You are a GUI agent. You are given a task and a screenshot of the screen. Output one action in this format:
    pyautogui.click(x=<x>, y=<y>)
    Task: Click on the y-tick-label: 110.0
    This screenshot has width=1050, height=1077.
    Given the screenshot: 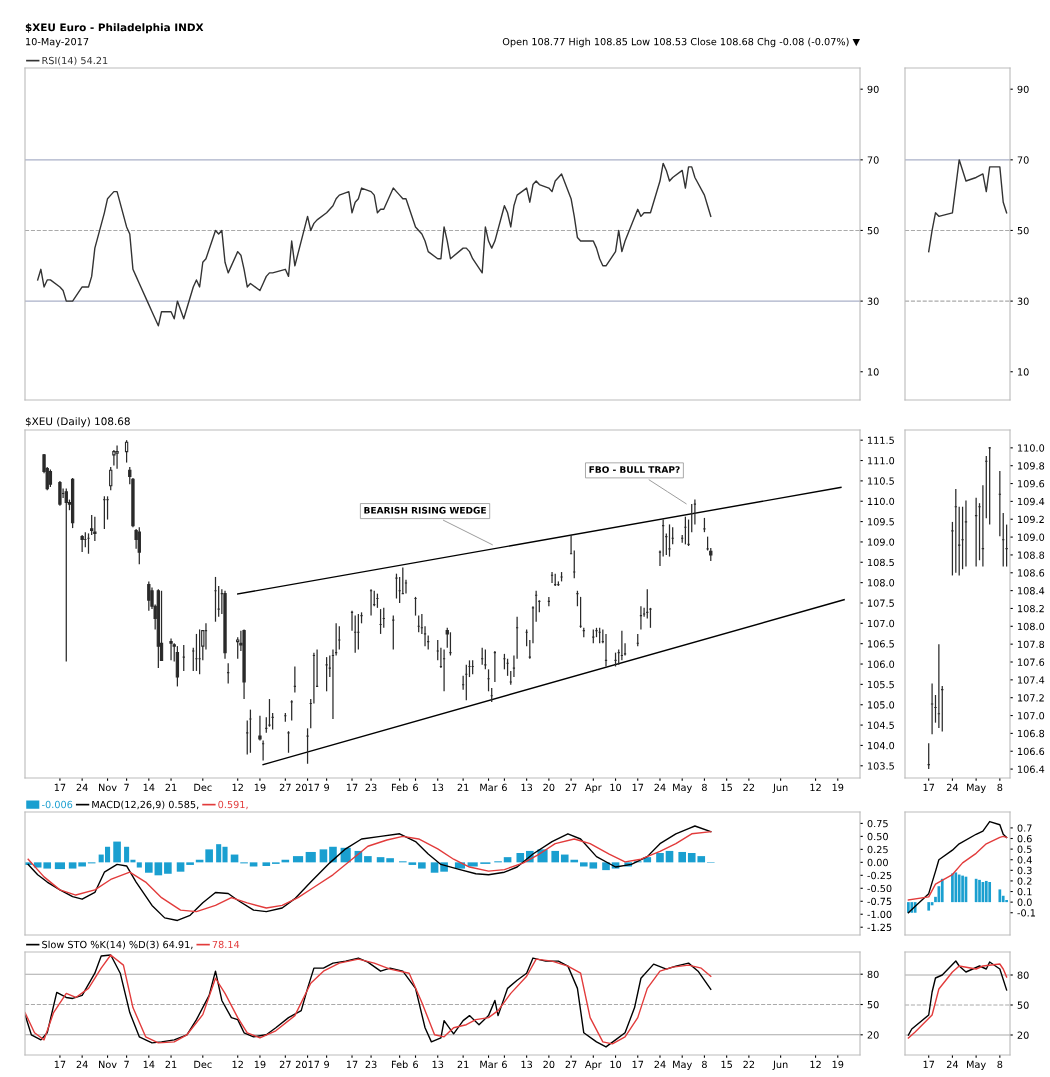 What is the action you would take?
    pyautogui.click(x=1031, y=448)
    